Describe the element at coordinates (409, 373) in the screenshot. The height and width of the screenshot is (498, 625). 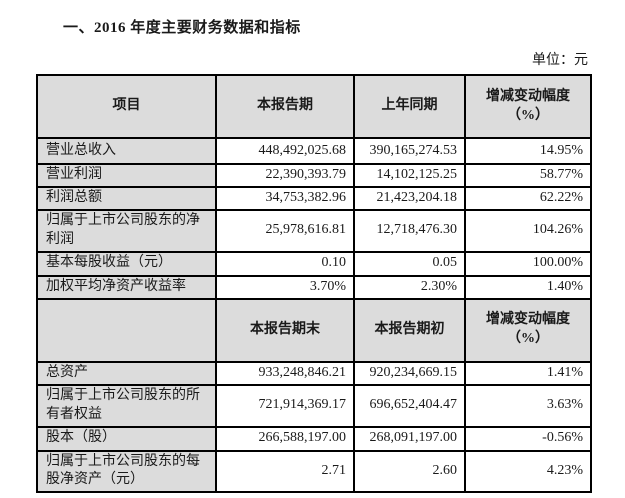
I see `cell-prior-value: 920,234,669.15` at that location.